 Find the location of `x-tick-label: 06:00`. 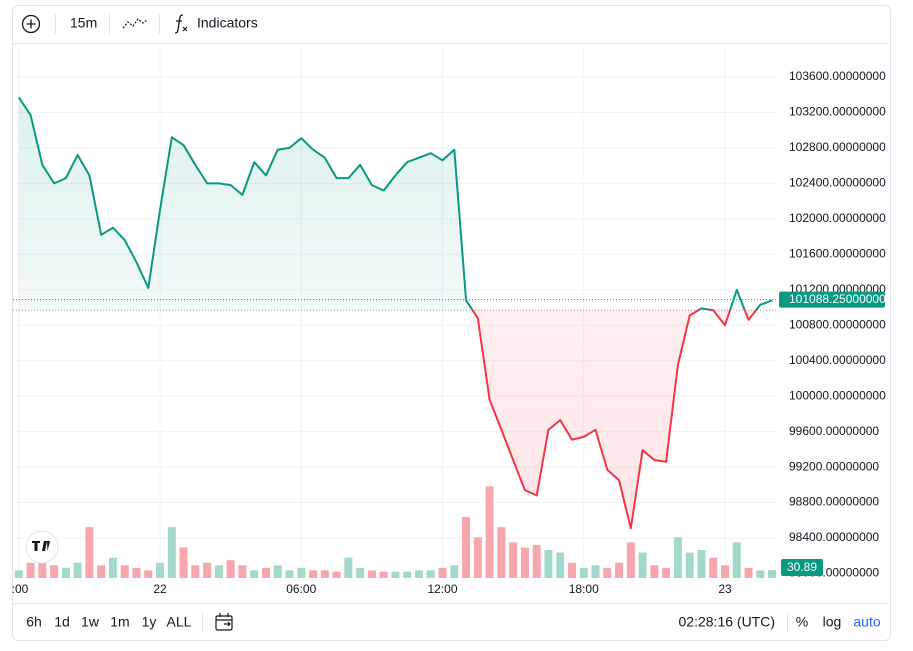

x-tick-label: 06:00 is located at coordinates (301, 589).